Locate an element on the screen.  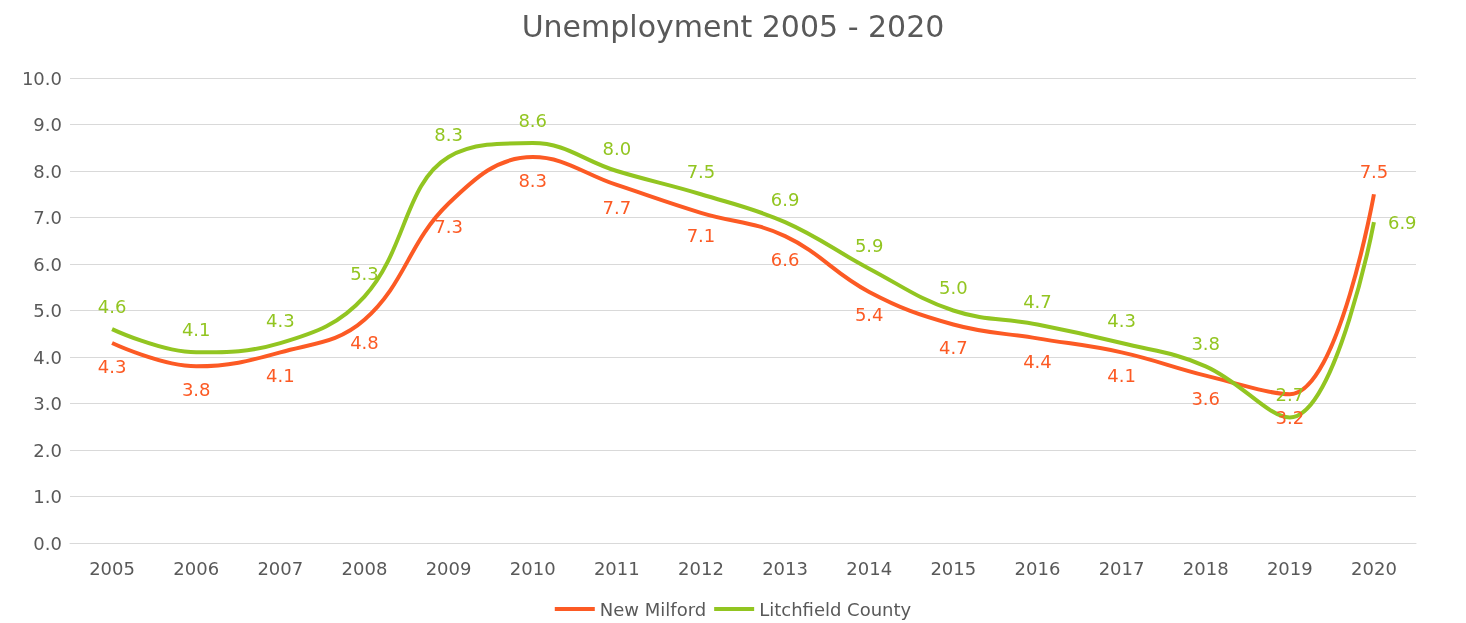
y-tick-label: 8.0 is located at coordinates (47, 171).